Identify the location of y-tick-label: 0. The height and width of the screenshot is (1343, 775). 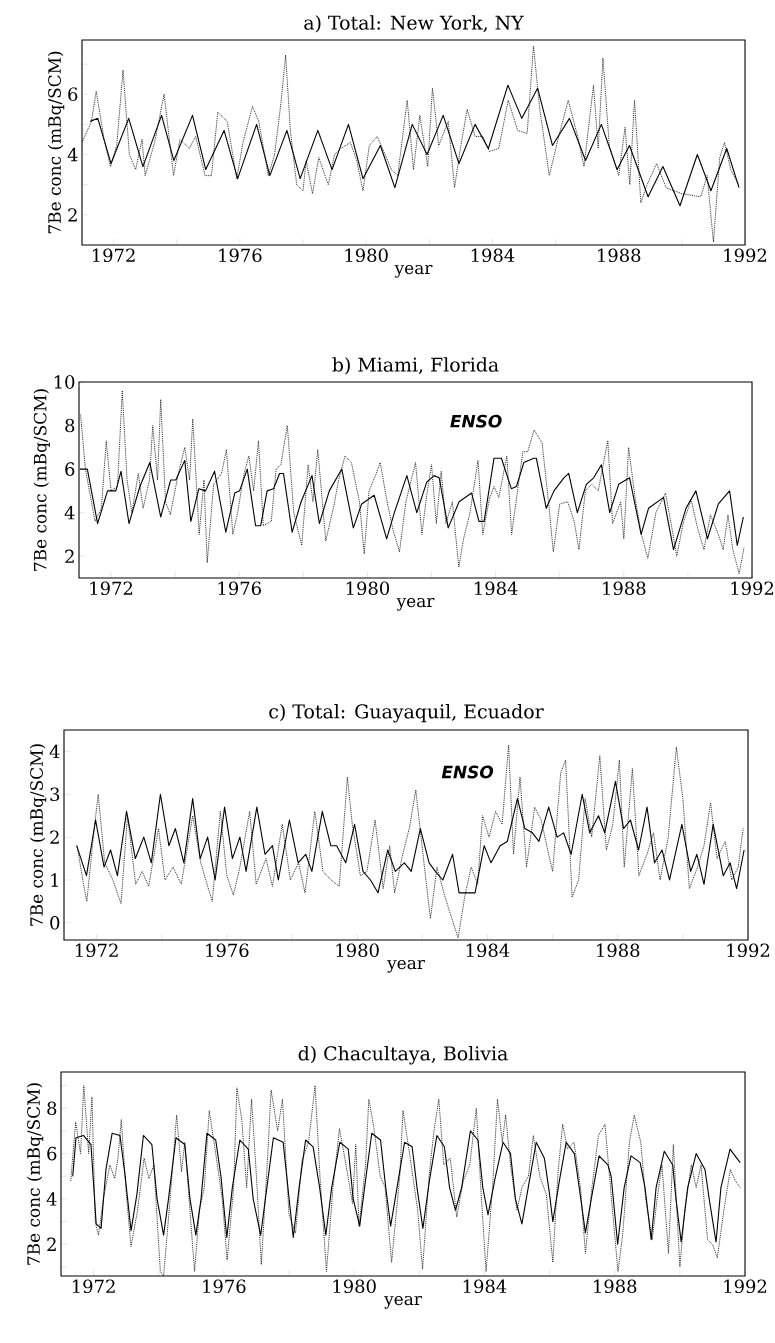
(55, 923).